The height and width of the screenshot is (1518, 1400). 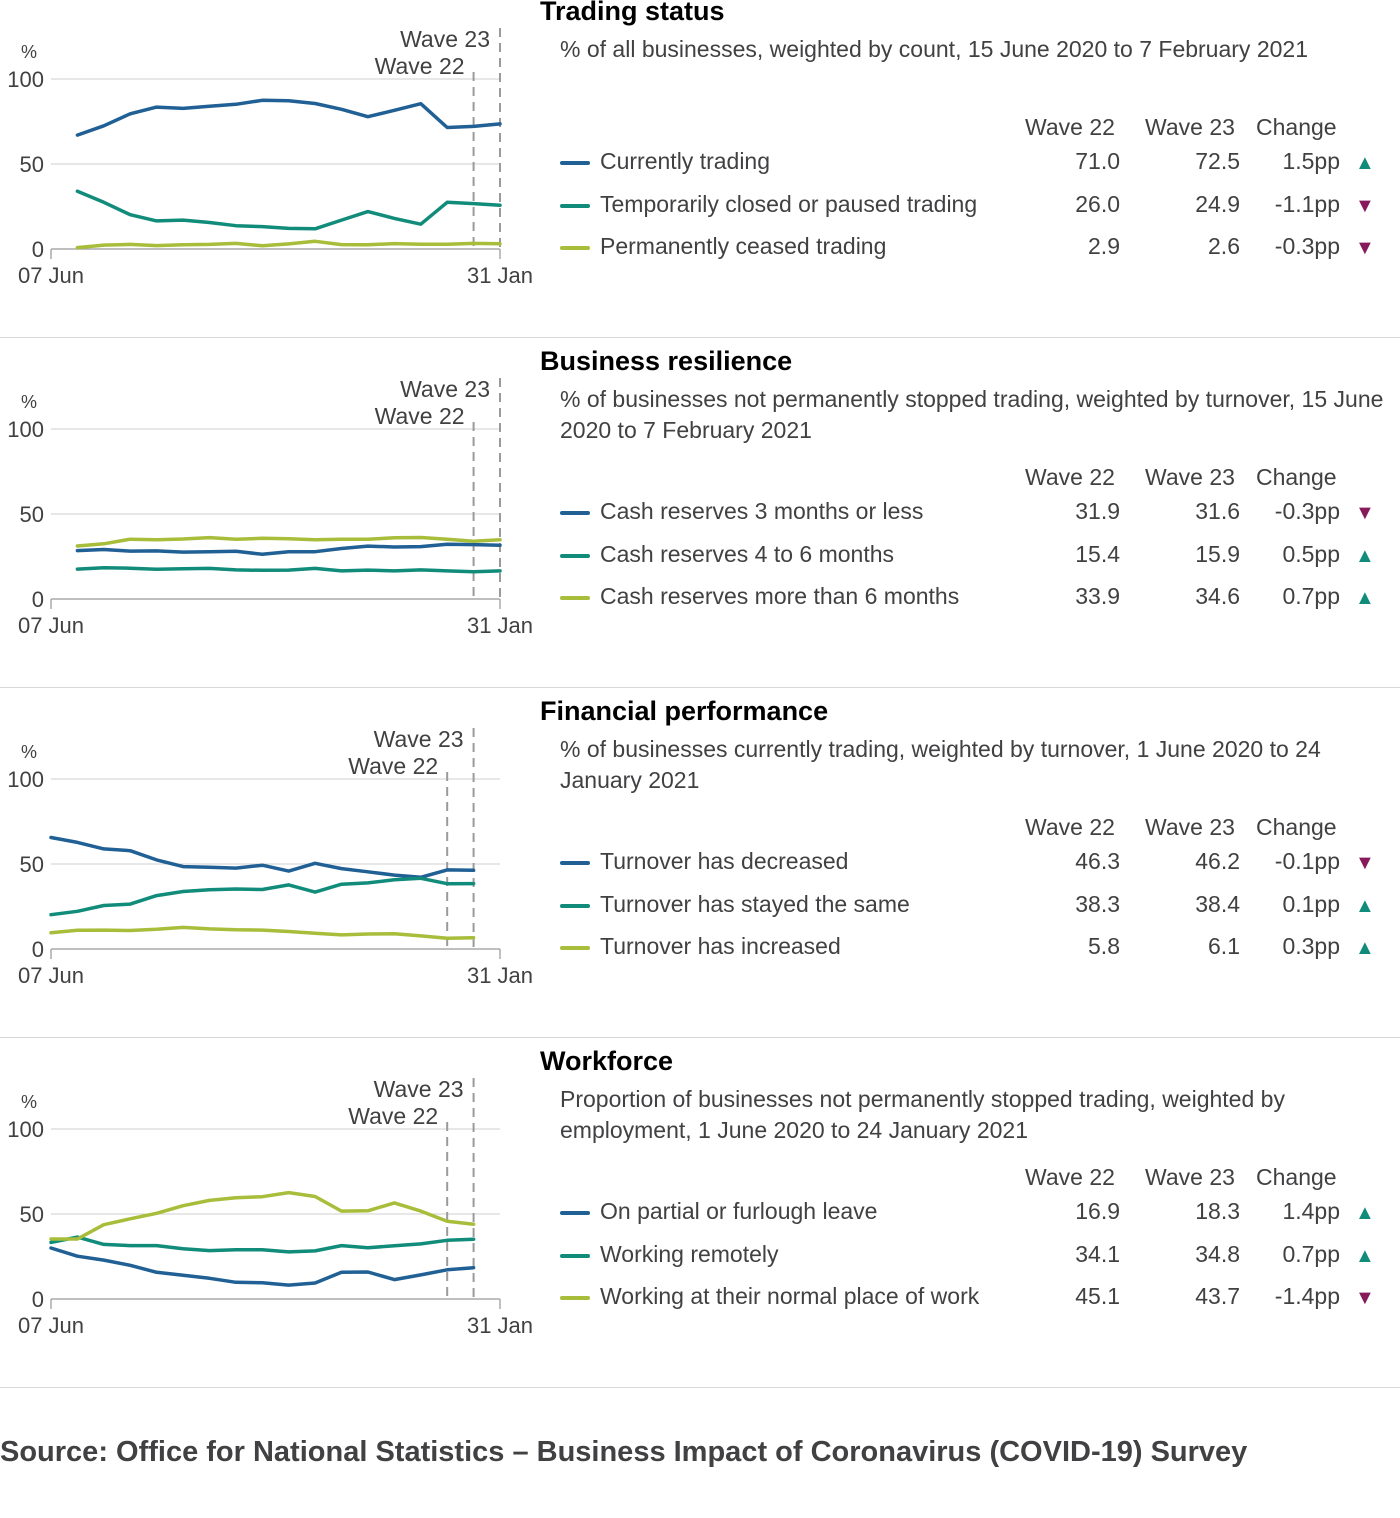 What do you see at coordinates (1217, 596) in the screenshot?
I see `wave-23-value: 34.6` at bounding box center [1217, 596].